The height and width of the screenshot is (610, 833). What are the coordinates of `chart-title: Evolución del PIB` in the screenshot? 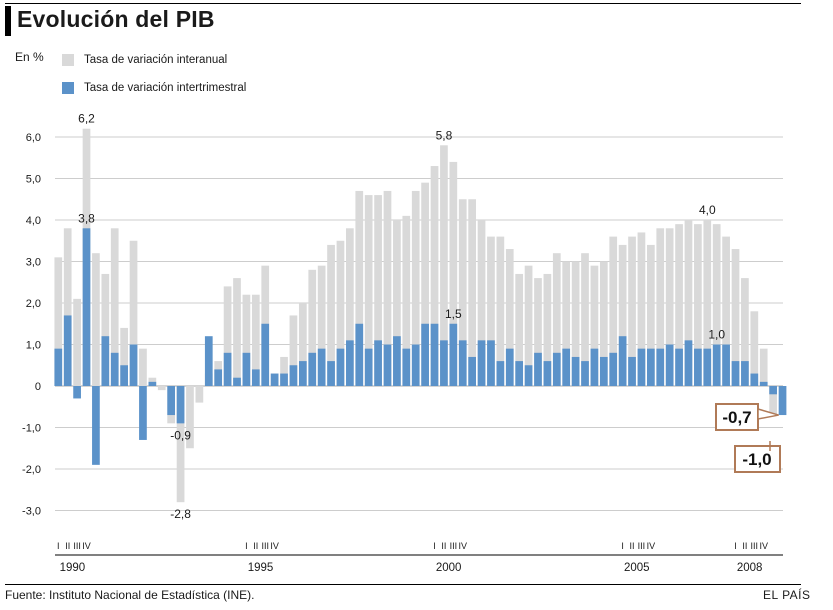 It's located at (116, 19).